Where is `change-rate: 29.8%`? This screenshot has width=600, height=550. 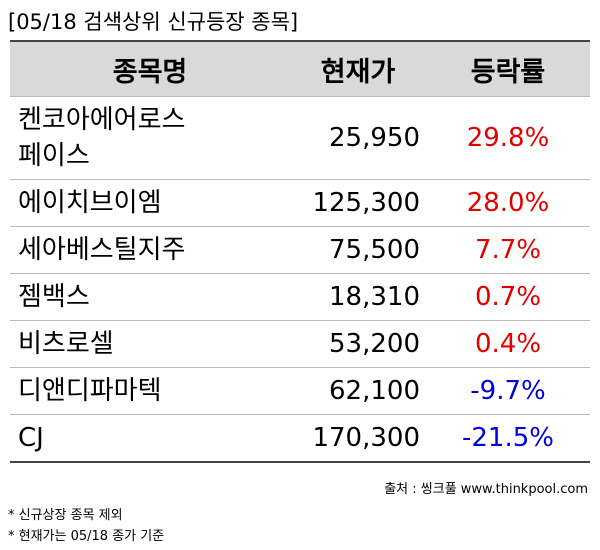
change-rate: 29.8% is located at coordinates (508, 138).